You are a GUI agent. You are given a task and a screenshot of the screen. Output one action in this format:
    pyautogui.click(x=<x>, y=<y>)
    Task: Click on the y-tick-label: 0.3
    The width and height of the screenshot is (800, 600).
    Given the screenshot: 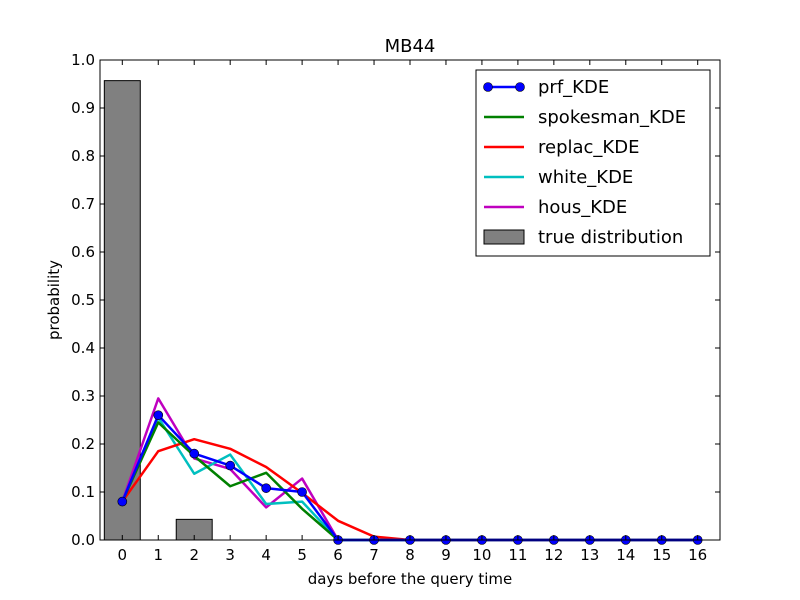 What is the action you would take?
    pyautogui.click(x=83, y=396)
    